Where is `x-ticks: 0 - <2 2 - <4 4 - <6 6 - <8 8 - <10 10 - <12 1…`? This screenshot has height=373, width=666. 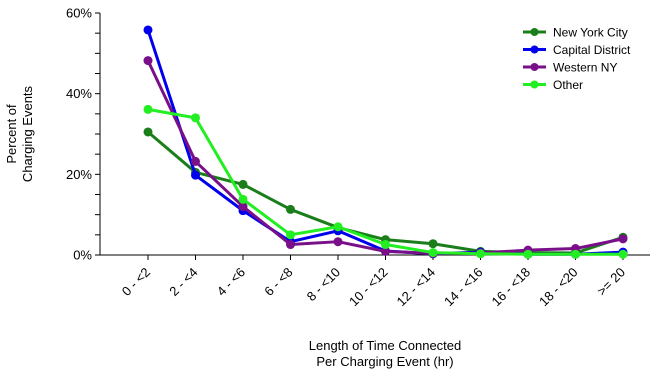 x-ticks: 0 - <2 2 - <4 4 - <6 6 - <8 8 - <10 10 - <12 1… is located at coordinates (373, 282).